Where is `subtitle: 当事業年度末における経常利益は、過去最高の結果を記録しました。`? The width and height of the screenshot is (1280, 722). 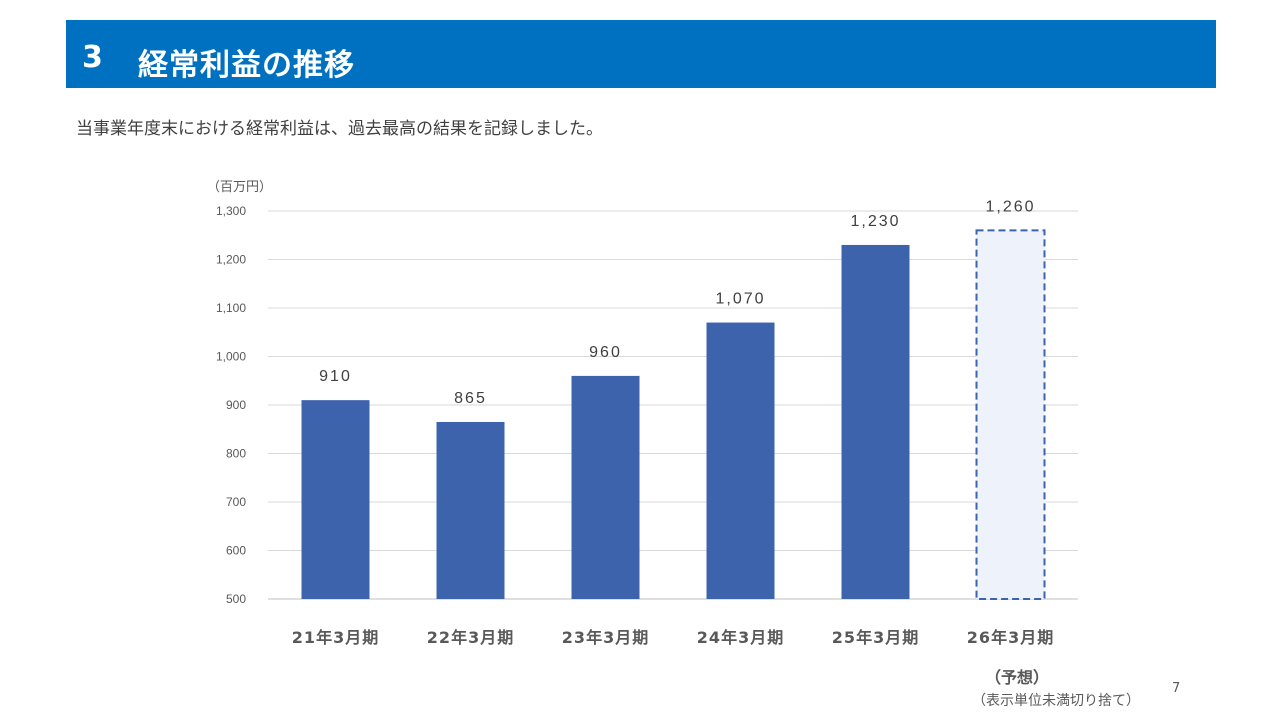
subtitle: 当事業年度末における経常利益は、過去最高の結果を記録しました。 is located at coordinates (339, 129).